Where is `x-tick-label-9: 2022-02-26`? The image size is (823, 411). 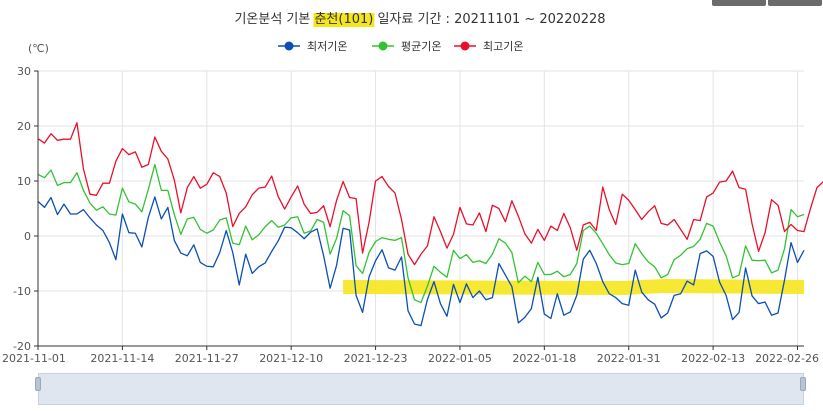
x-tick-label-9: 2022-02-26 is located at coordinates (787, 358).